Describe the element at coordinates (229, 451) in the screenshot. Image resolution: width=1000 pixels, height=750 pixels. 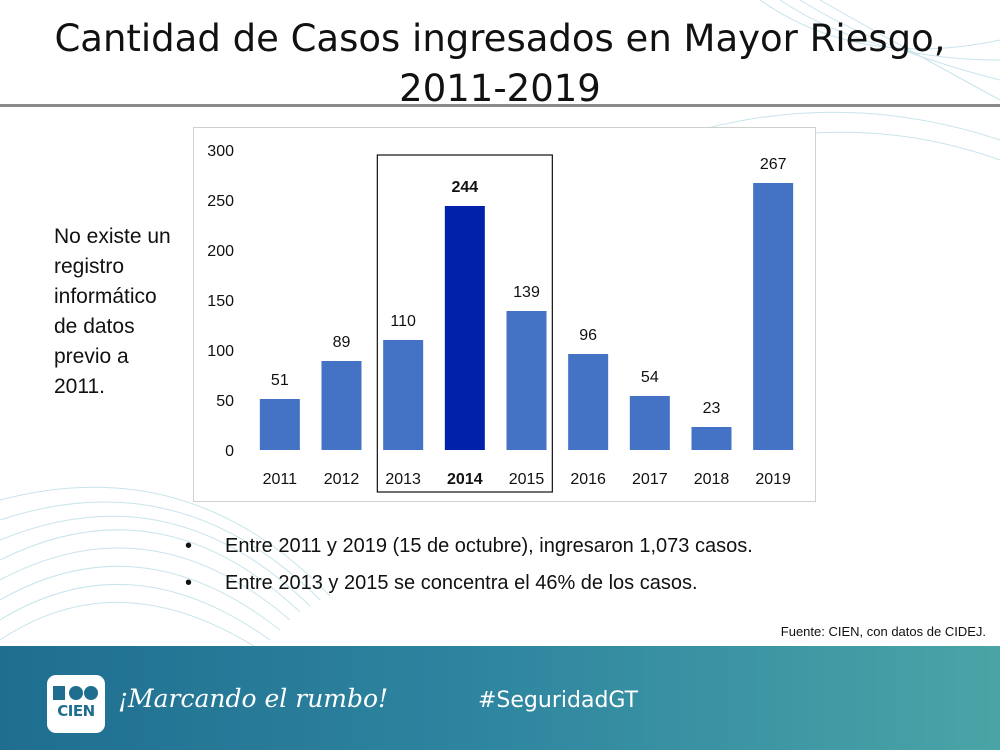
I see `y-tick-label: 0` at that location.